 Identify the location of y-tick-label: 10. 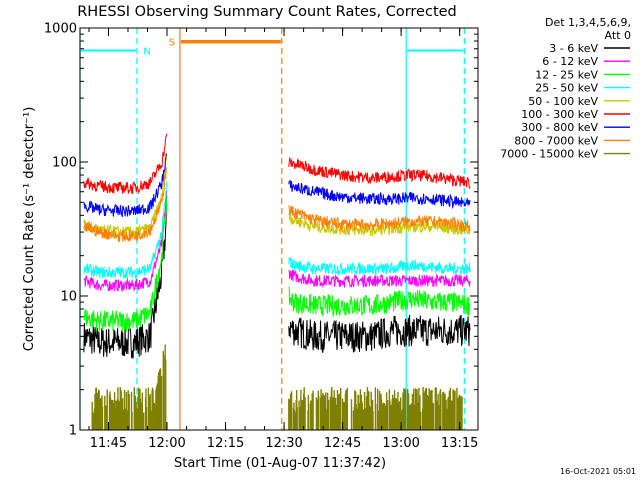
(68, 297).